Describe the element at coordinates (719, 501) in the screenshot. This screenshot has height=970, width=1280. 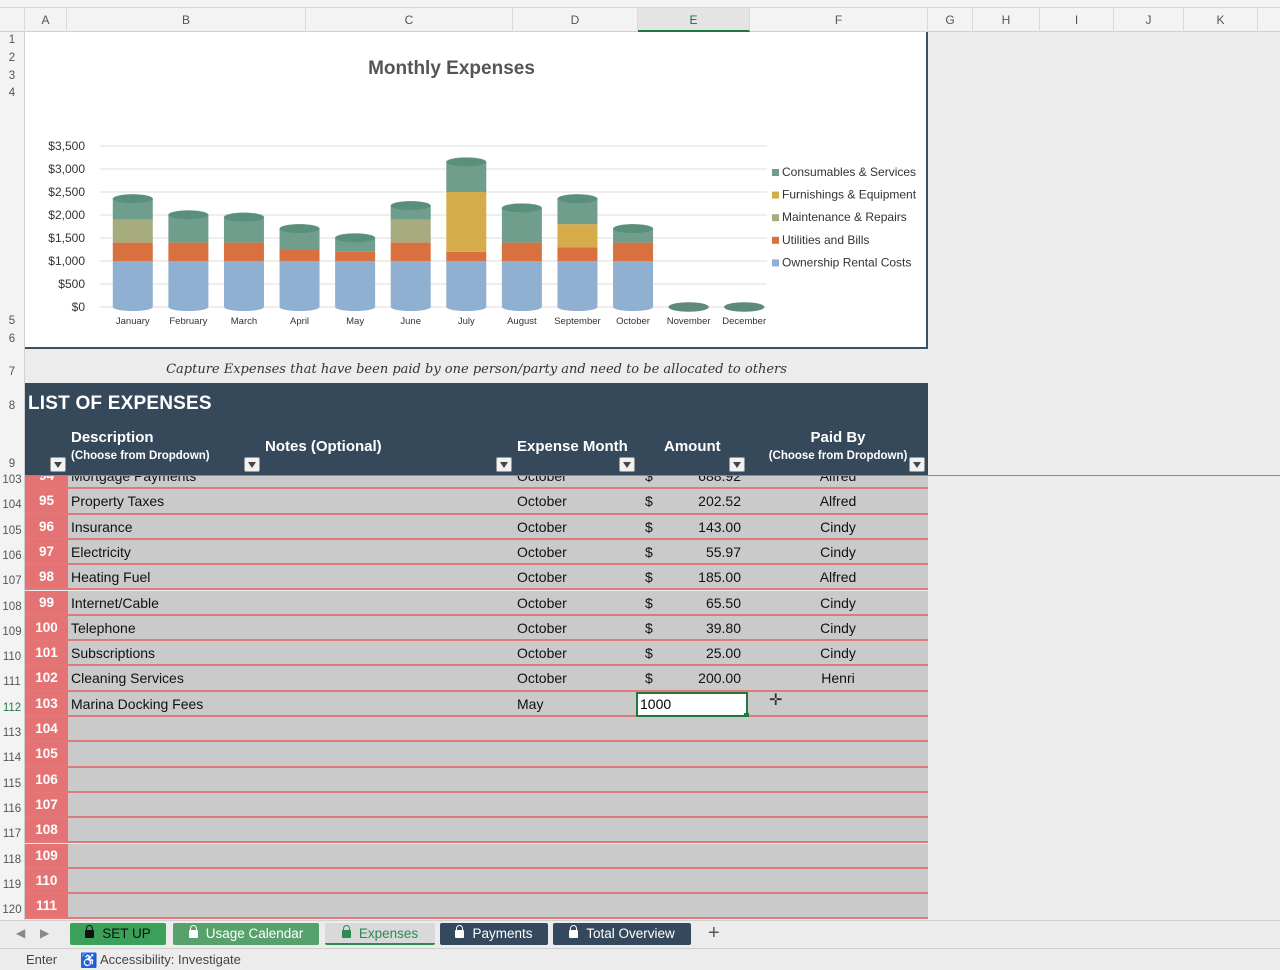
I see `amount-cell: 202.52` at that location.